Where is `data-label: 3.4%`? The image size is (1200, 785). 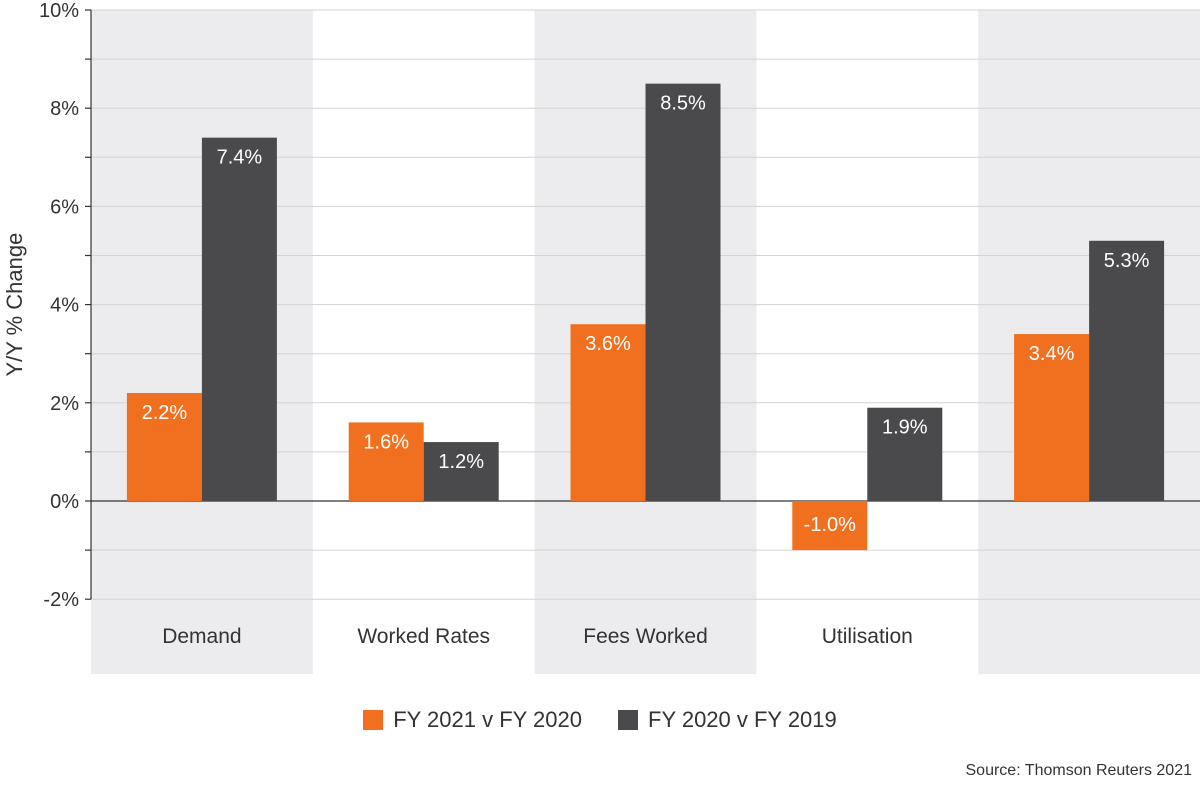
data-label: 3.4% is located at coordinates (1052, 354).